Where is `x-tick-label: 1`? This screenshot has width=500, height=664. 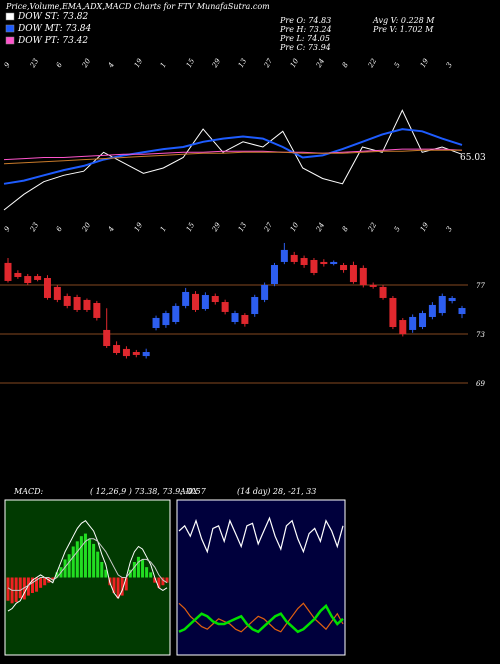
x-tick-label: 1 is located at coordinates (163, 65).